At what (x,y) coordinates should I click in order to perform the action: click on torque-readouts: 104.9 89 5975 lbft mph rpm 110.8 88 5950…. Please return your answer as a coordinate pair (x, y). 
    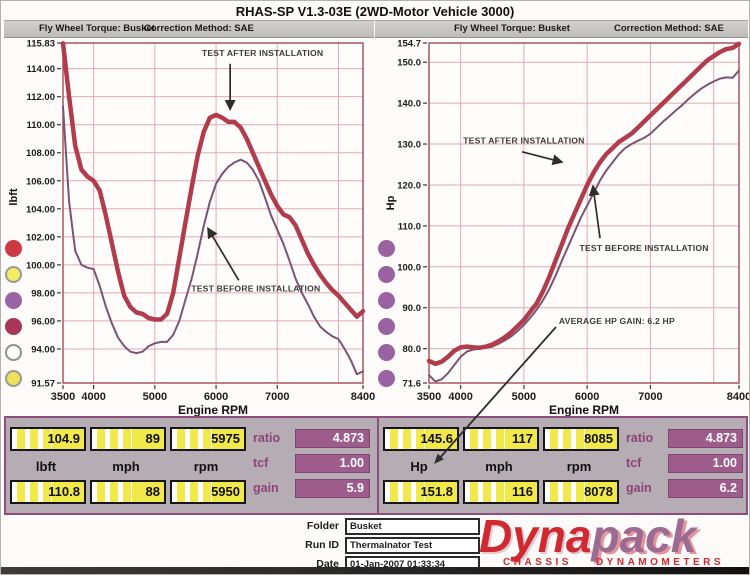
    Looking at the image, I should click on (191, 465).